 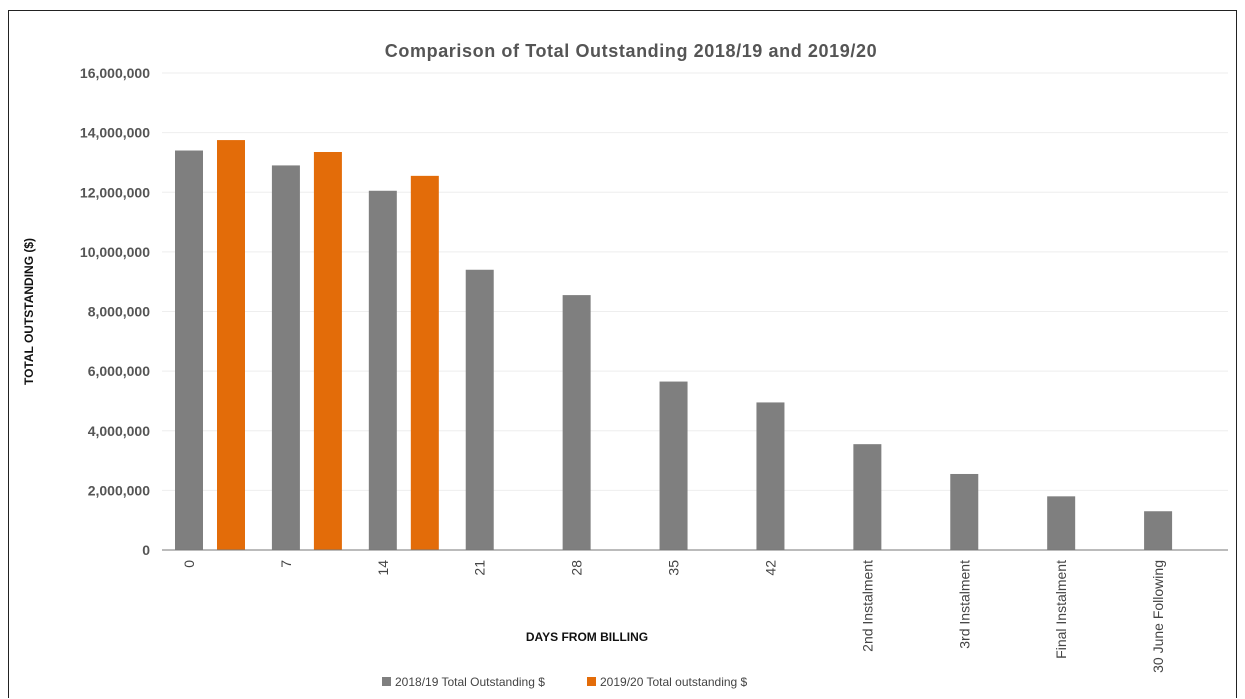 I want to click on y-tick-label: 0, so click(x=146, y=550).